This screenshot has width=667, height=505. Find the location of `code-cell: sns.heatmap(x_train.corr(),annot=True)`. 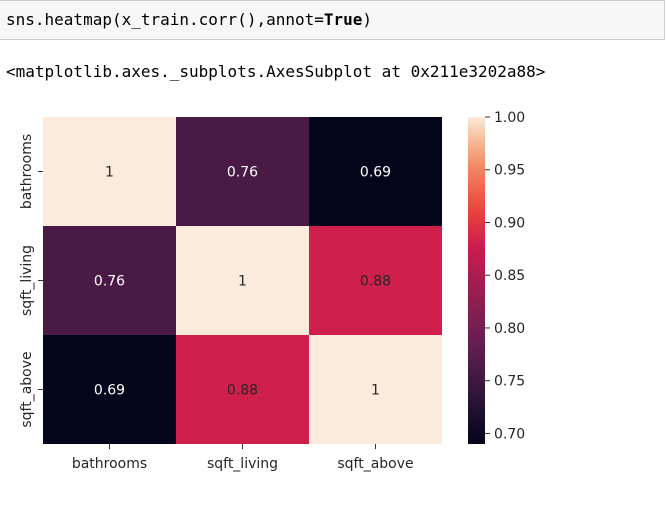

code-cell: sns.heatmap(x_train.corr(),annot=True) is located at coordinates (332, 20).